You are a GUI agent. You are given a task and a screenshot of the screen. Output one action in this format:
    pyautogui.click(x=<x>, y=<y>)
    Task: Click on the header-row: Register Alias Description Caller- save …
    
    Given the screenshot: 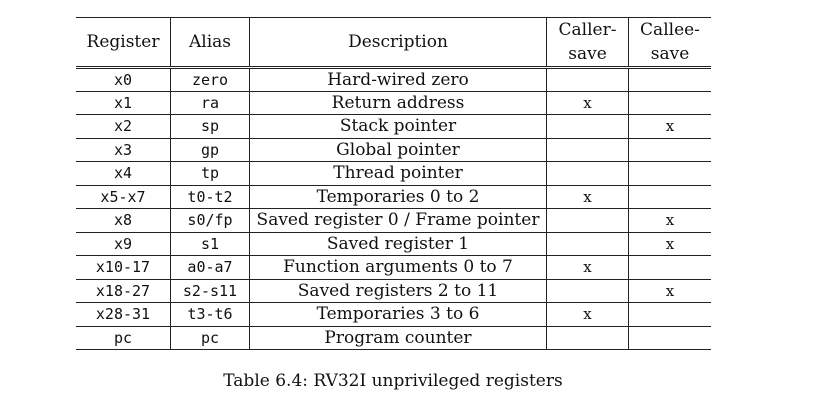 What is the action you would take?
    pyautogui.click(x=393, y=42)
    